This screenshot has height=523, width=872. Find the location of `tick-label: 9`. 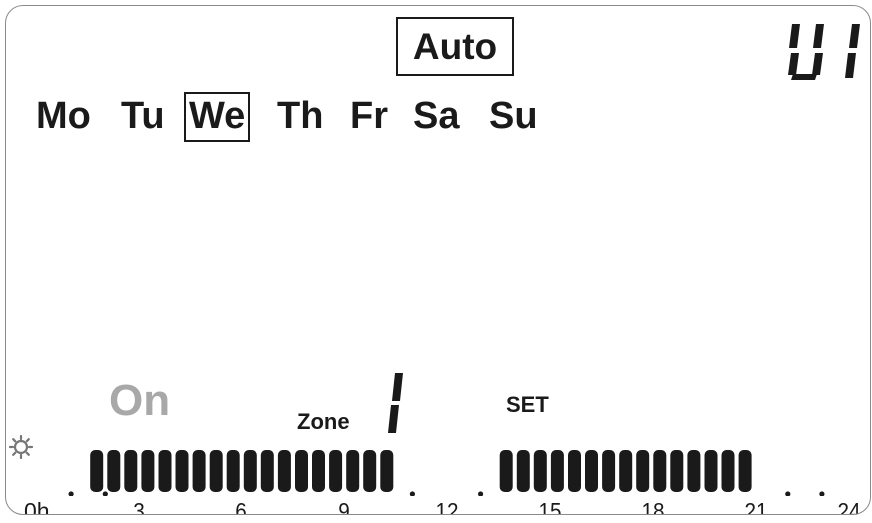

tick-label: 9 is located at coordinates (344, 506).